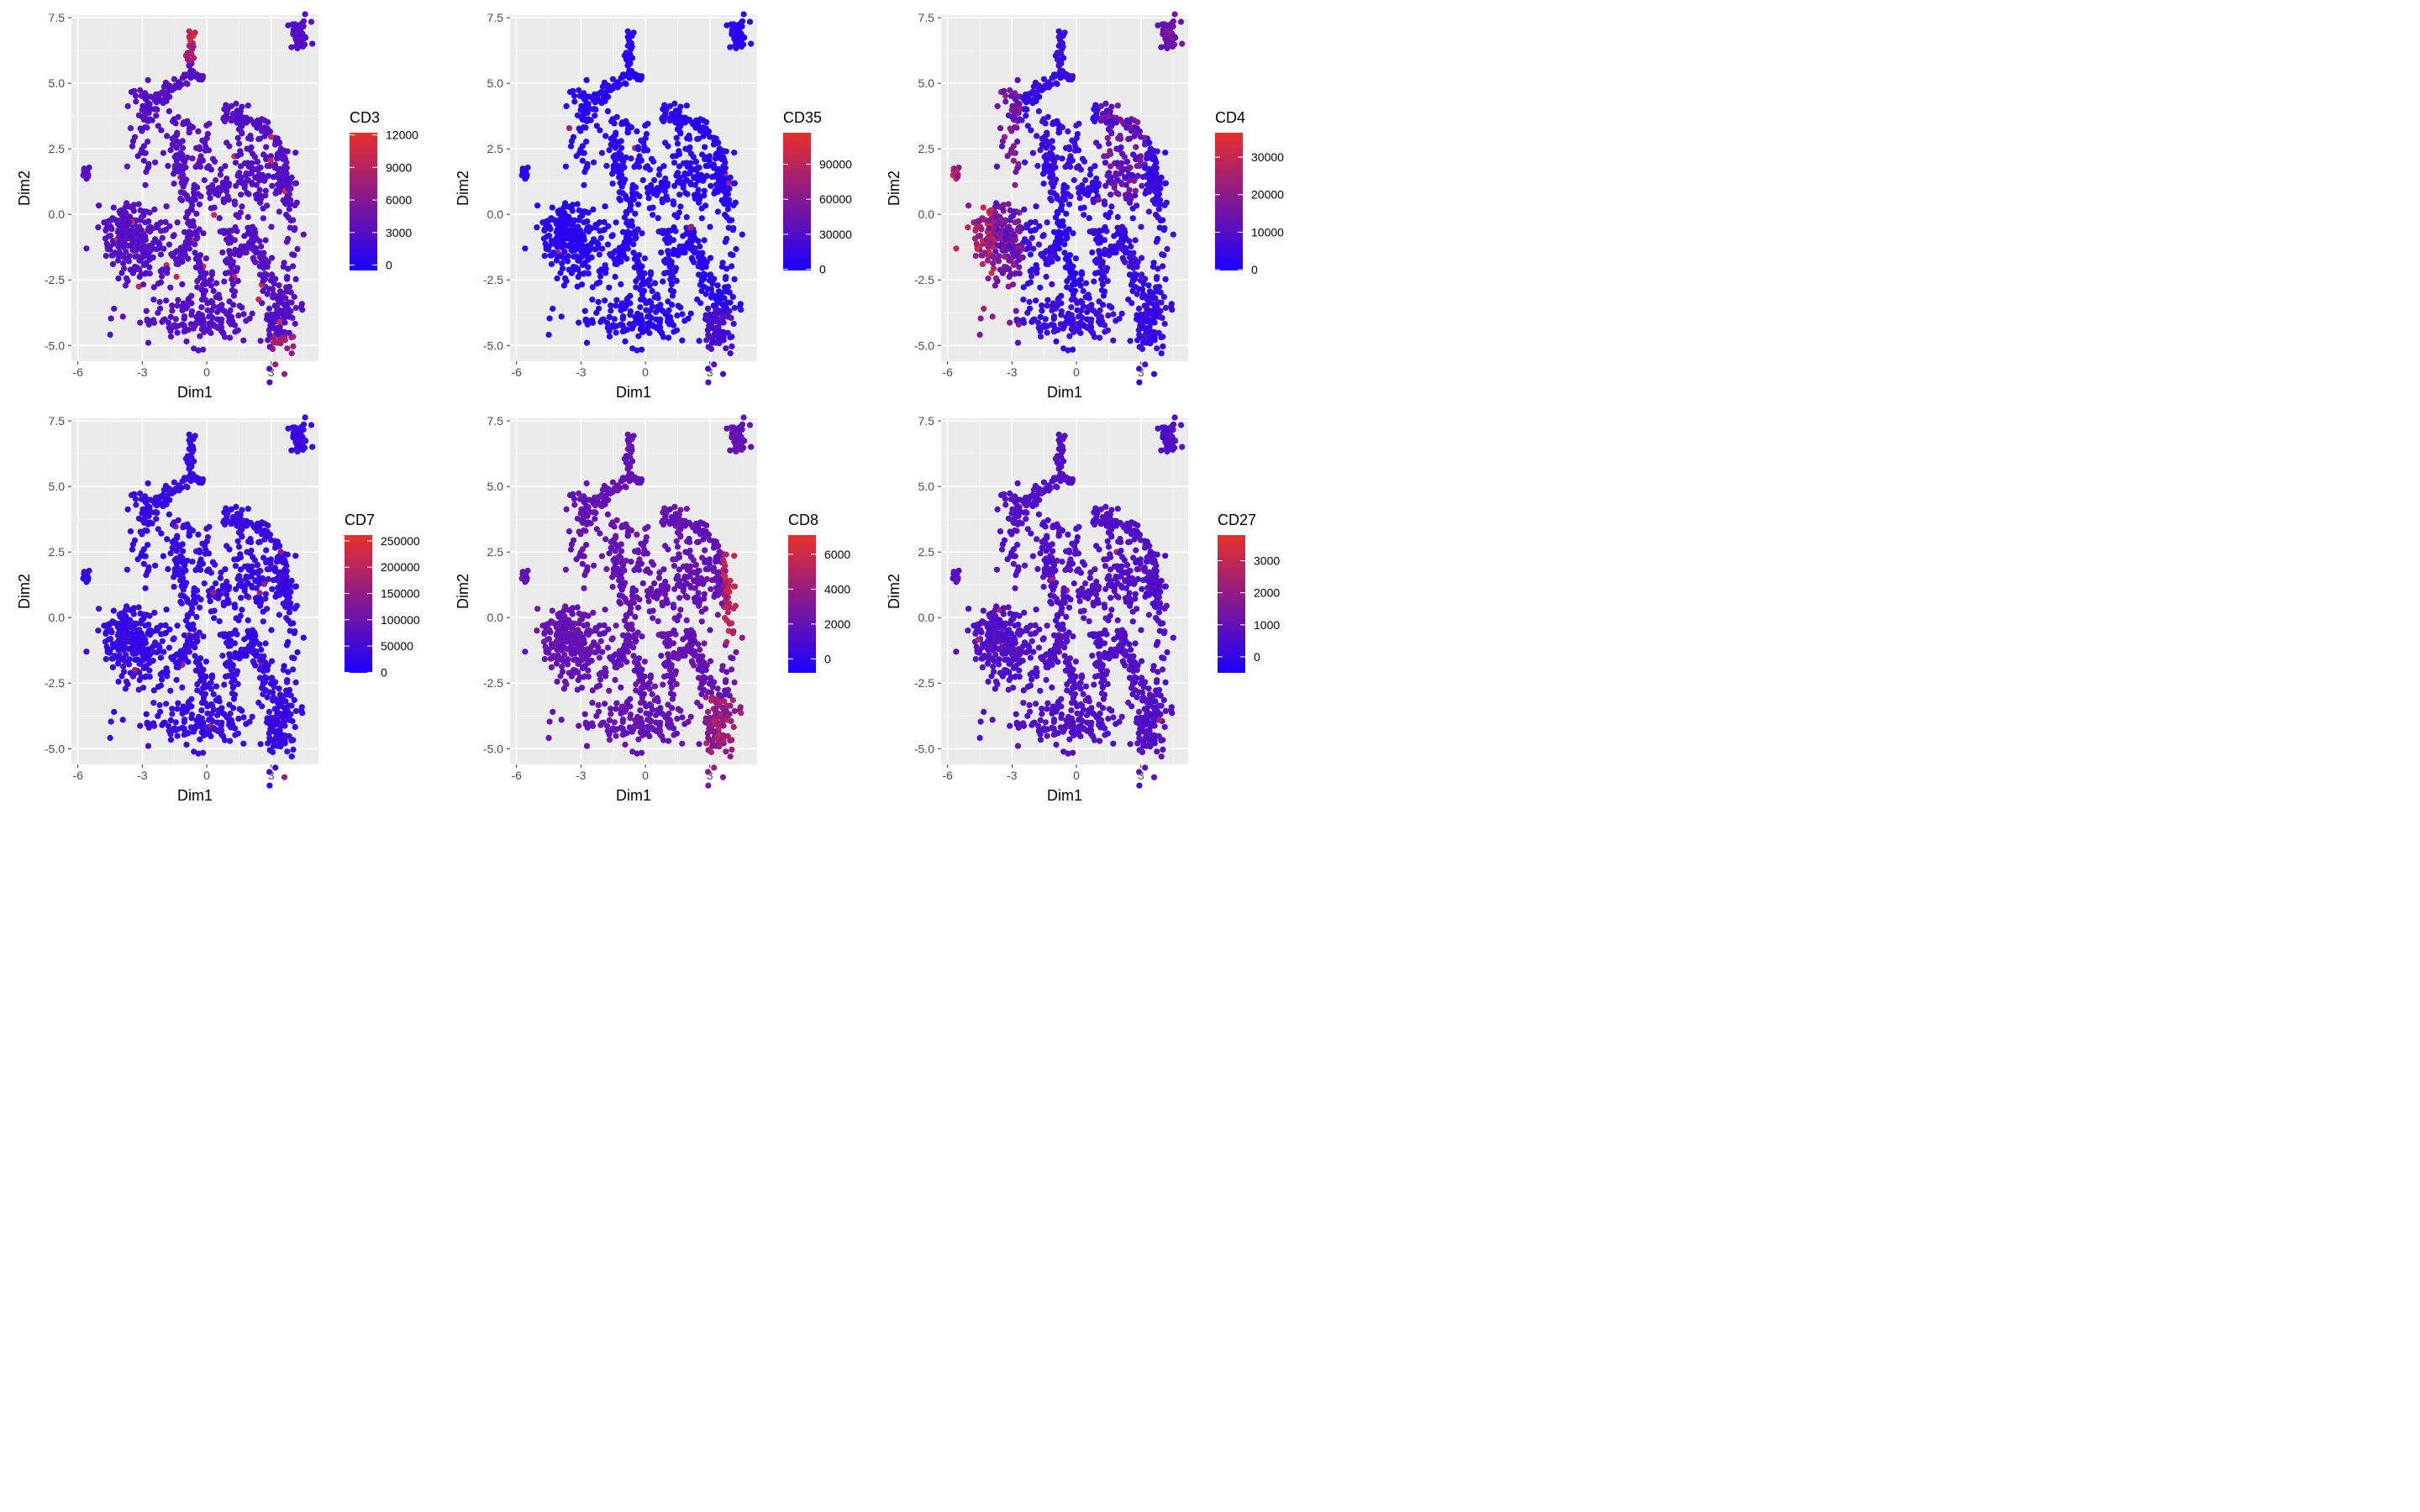 This screenshot has height=1512, width=2420. What do you see at coordinates (206, 372) in the screenshot?
I see `x-tick-label: 0` at bounding box center [206, 372].